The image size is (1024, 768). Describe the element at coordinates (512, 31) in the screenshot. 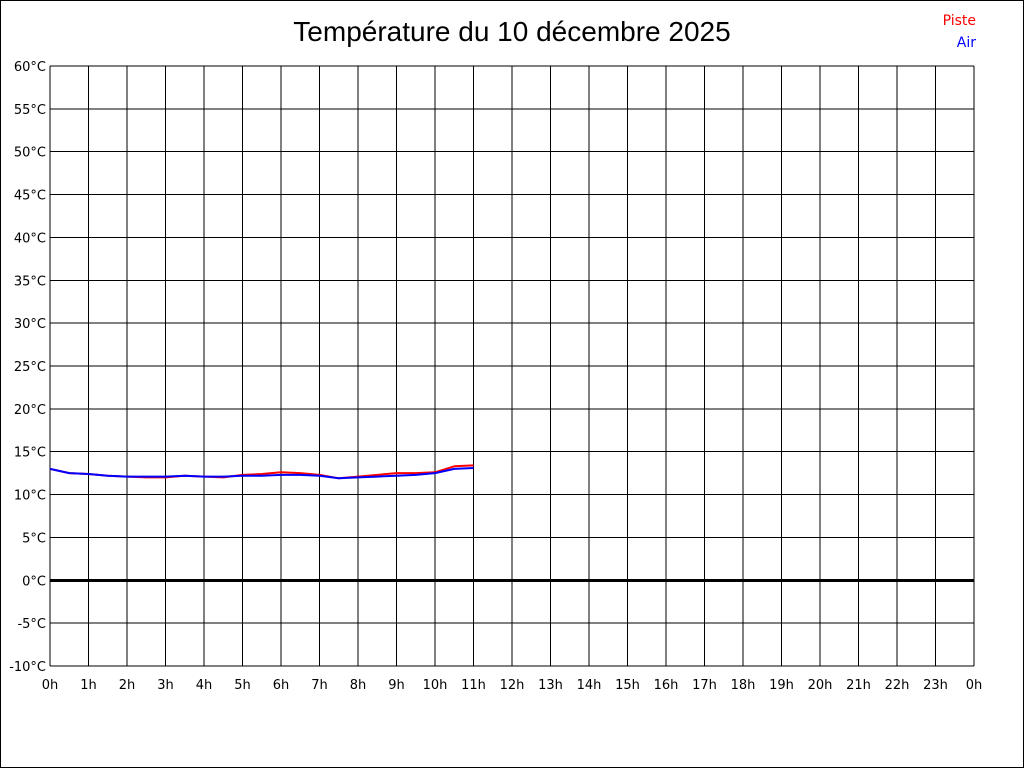

I see `chart-title: Température du 10 décembre 2025` at that location.